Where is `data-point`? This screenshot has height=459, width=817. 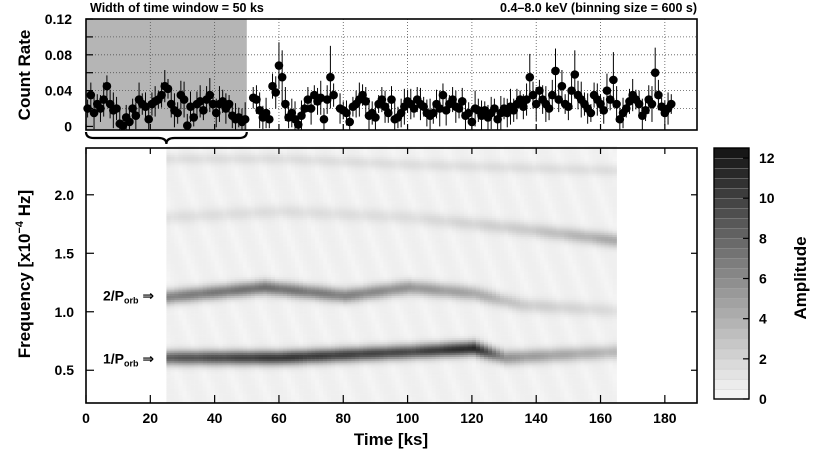
data-point is located at coordinates (613, 80).